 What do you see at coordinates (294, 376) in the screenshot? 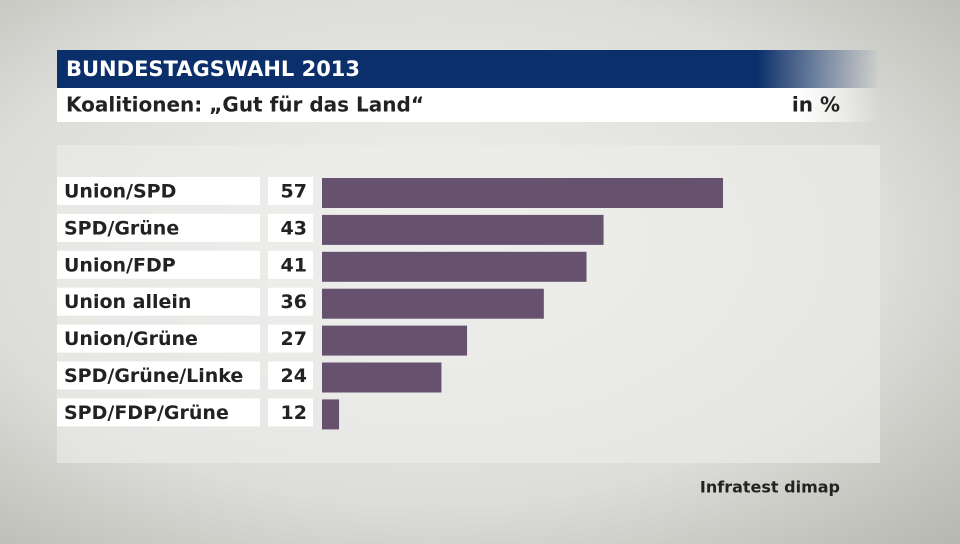
I see `value-label: 24` at bounding box center [294, 376].